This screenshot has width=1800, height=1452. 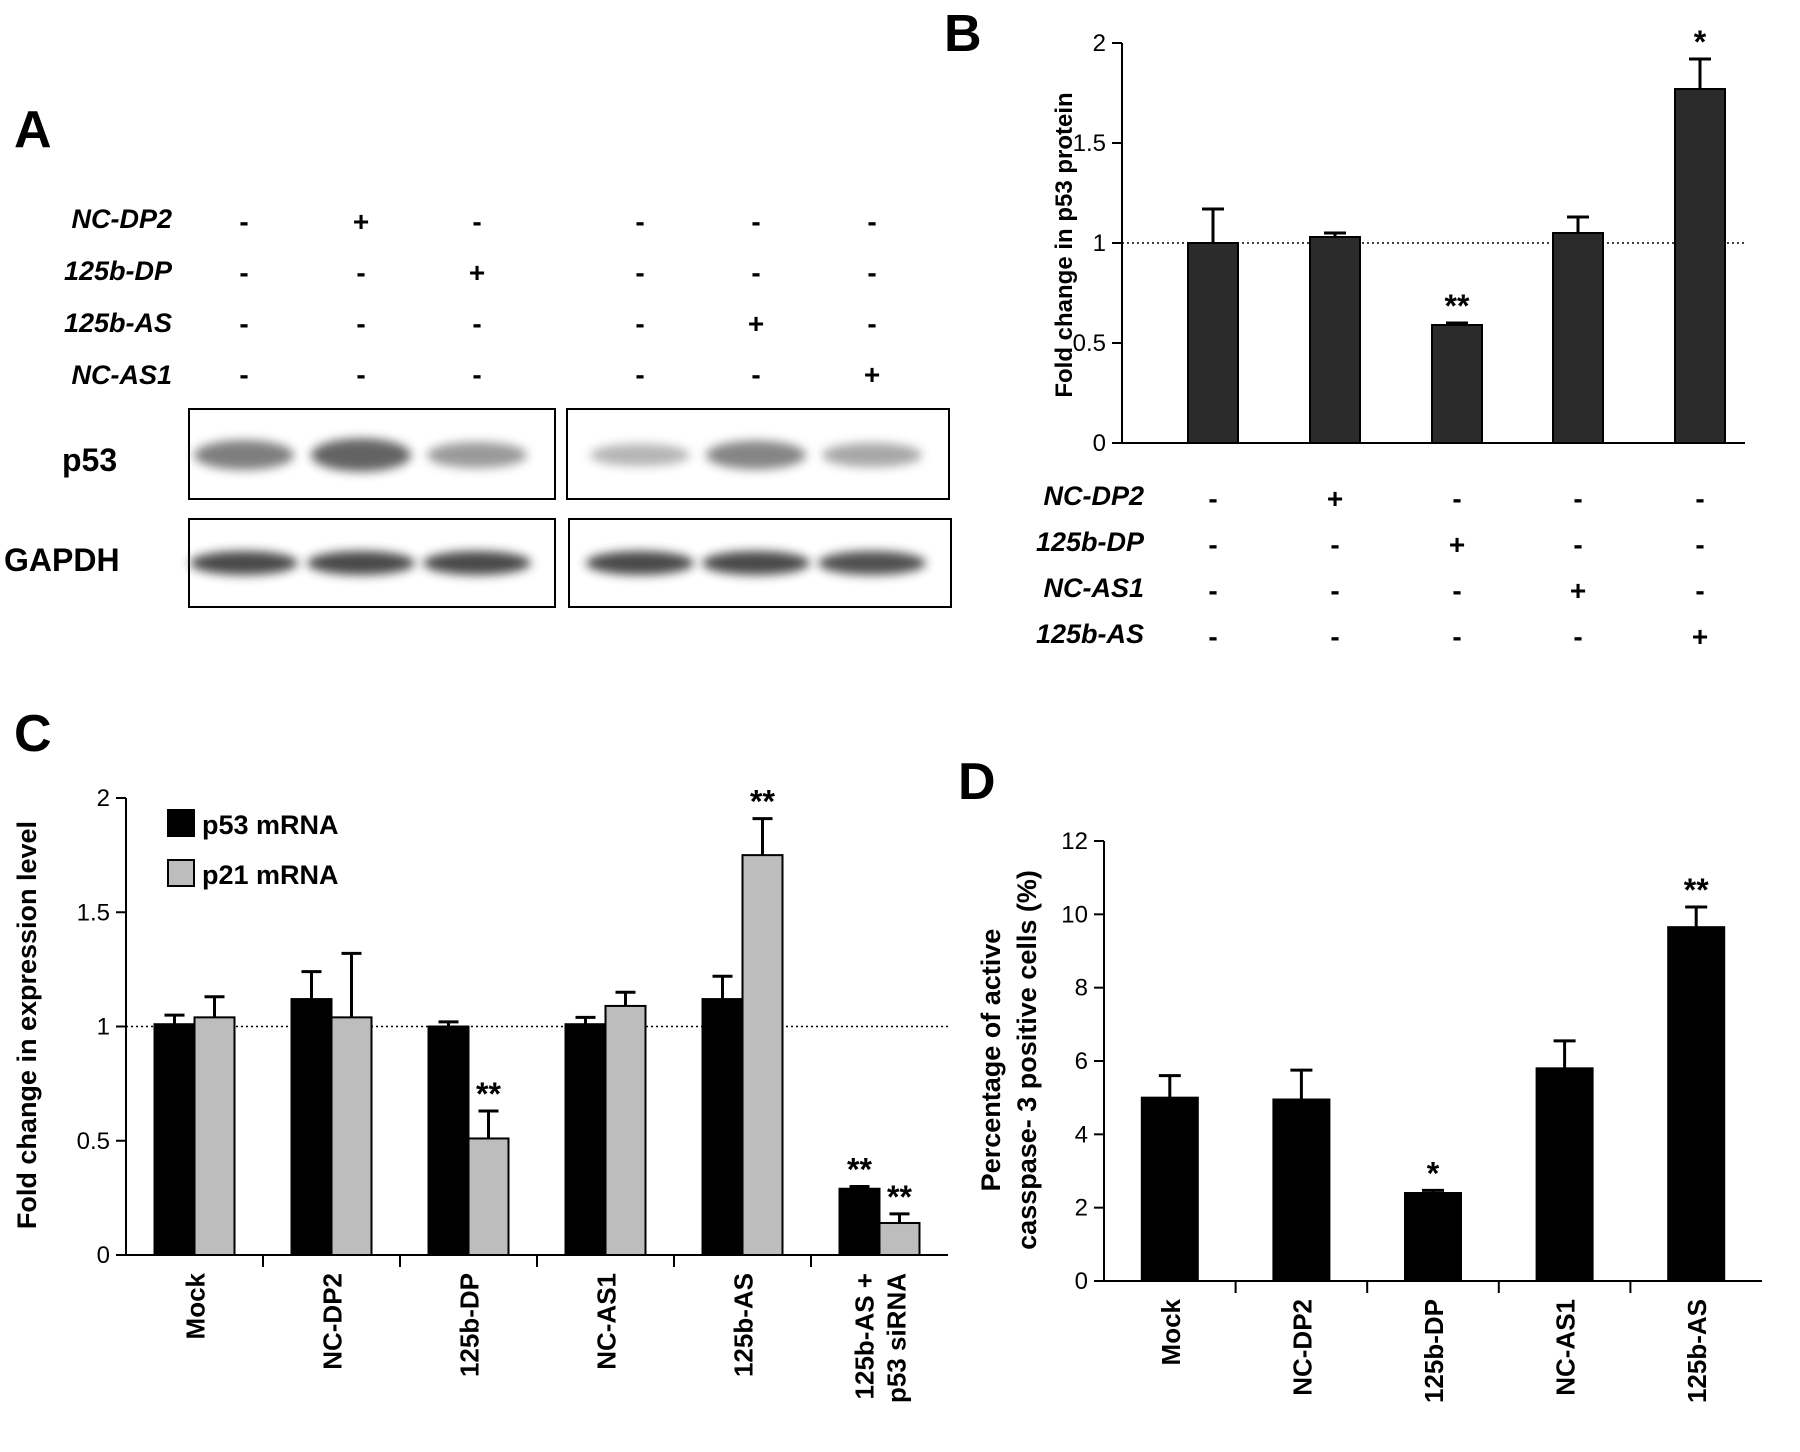 I want to click on y-tick-label: 8, so click(x=1081, y=988).